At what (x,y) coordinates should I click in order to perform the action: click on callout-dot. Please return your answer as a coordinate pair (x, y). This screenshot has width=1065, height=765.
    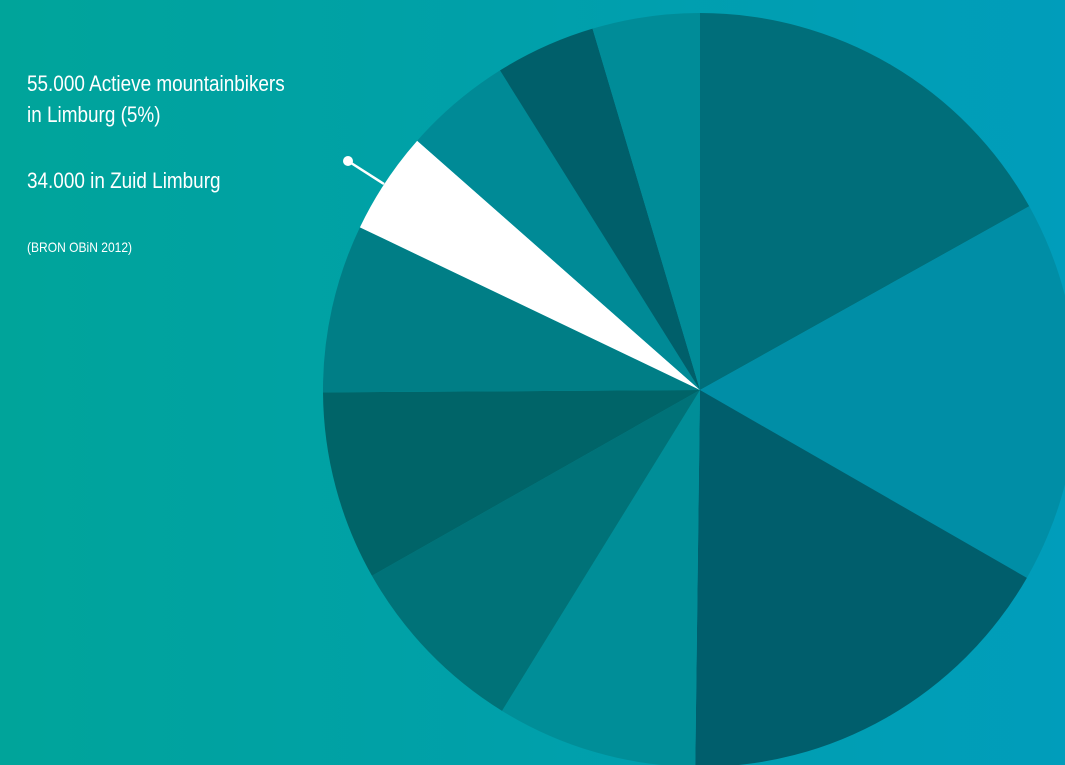
    Looking at the image, I should click on (348, 161).